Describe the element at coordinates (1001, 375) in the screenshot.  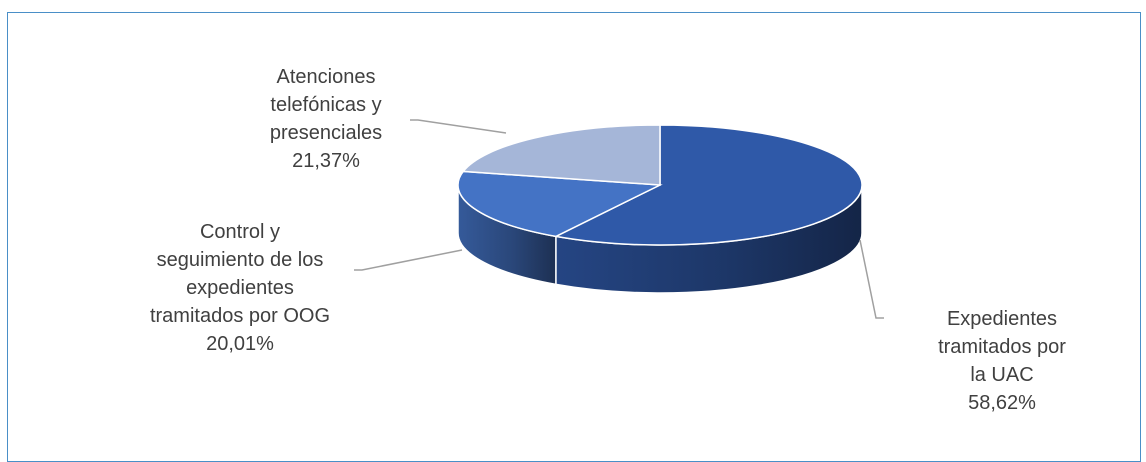
I see `slice-label-line-0-2: la UAC` at that location.